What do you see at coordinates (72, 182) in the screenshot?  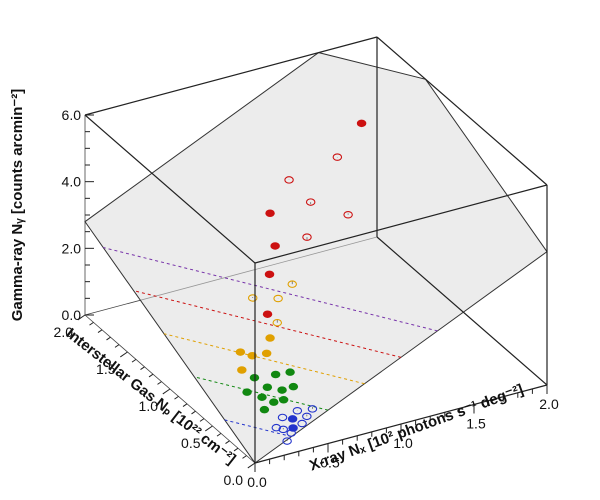 I see `z-tick-label: 4.0` at bounding box center [72, 182].